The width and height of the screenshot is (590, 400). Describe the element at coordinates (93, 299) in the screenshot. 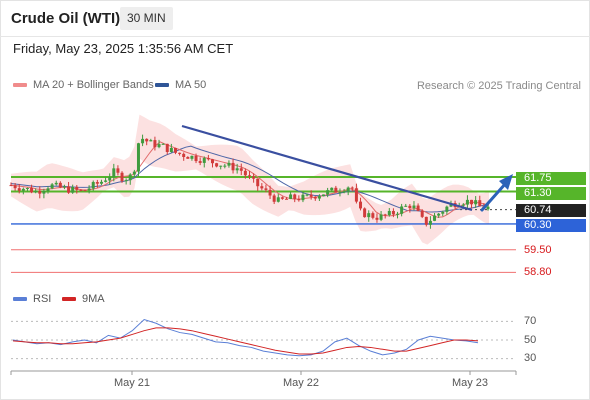

I see `legend-rsi-ma-label: 9MA` at that location.